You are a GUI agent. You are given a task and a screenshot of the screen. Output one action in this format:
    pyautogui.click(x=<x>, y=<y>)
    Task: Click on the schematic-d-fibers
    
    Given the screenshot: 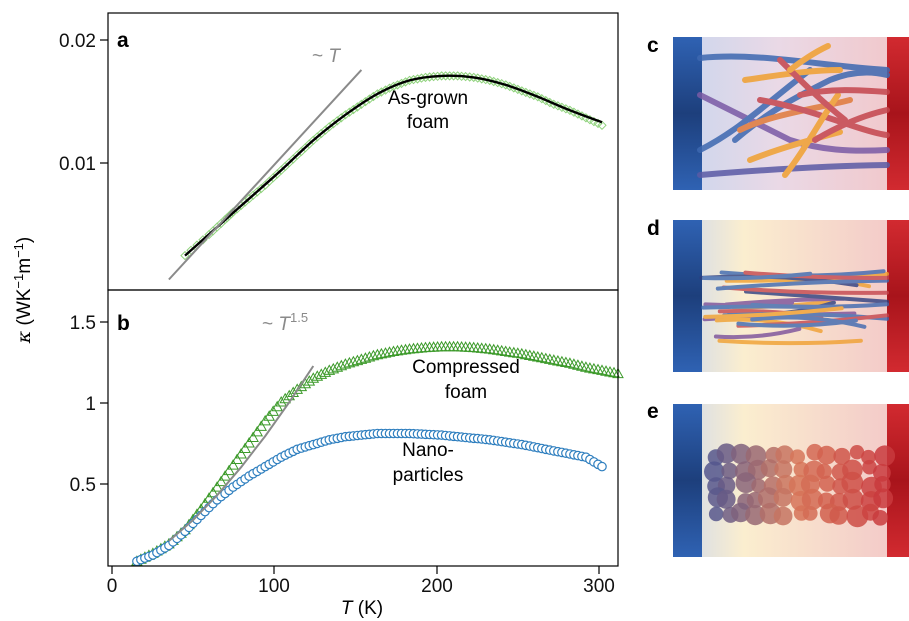 What is the action you would take?
    pyautogui.click(x=794, y=307)
    